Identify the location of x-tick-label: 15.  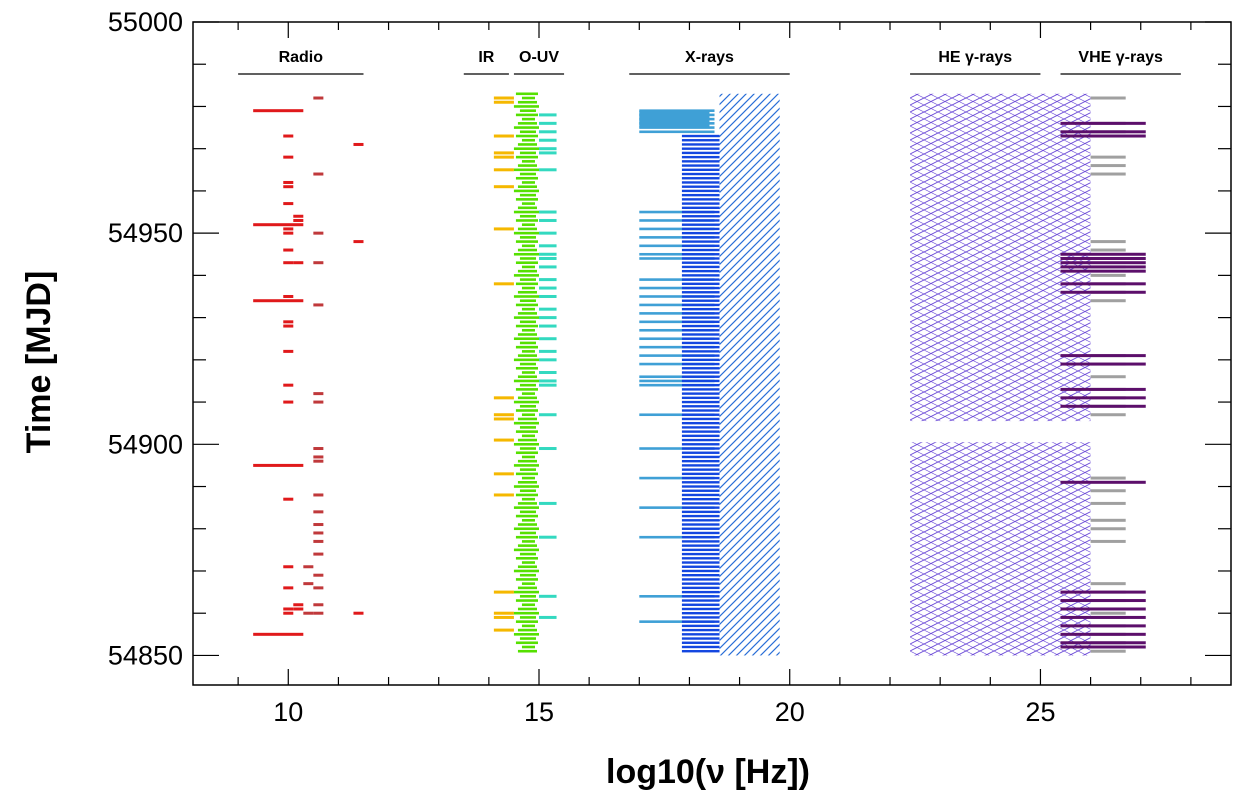
(539, 712).